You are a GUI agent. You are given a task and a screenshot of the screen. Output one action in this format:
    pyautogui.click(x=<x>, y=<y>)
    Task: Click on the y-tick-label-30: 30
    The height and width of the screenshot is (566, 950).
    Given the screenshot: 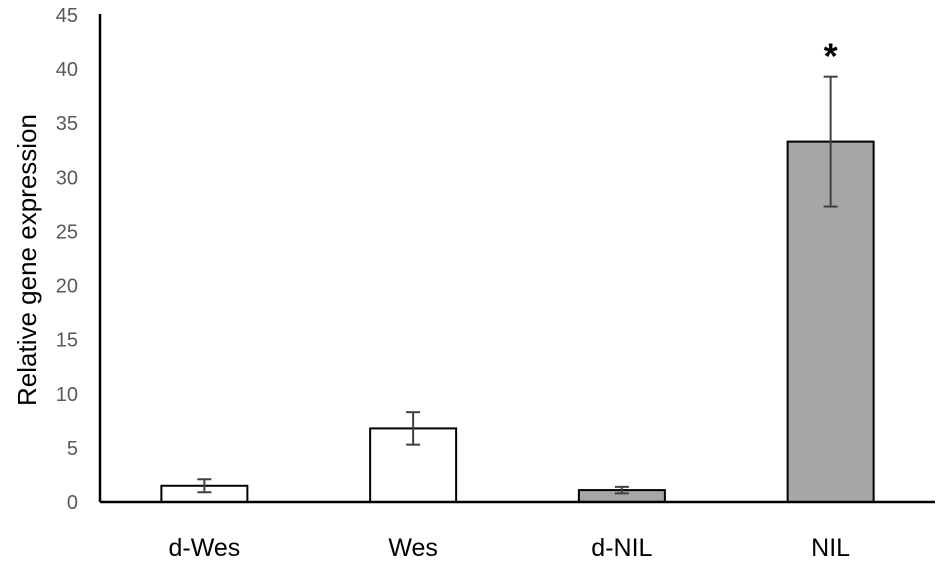 What is the action you would take?
    pyautogui.click(x=67, y=178)
    